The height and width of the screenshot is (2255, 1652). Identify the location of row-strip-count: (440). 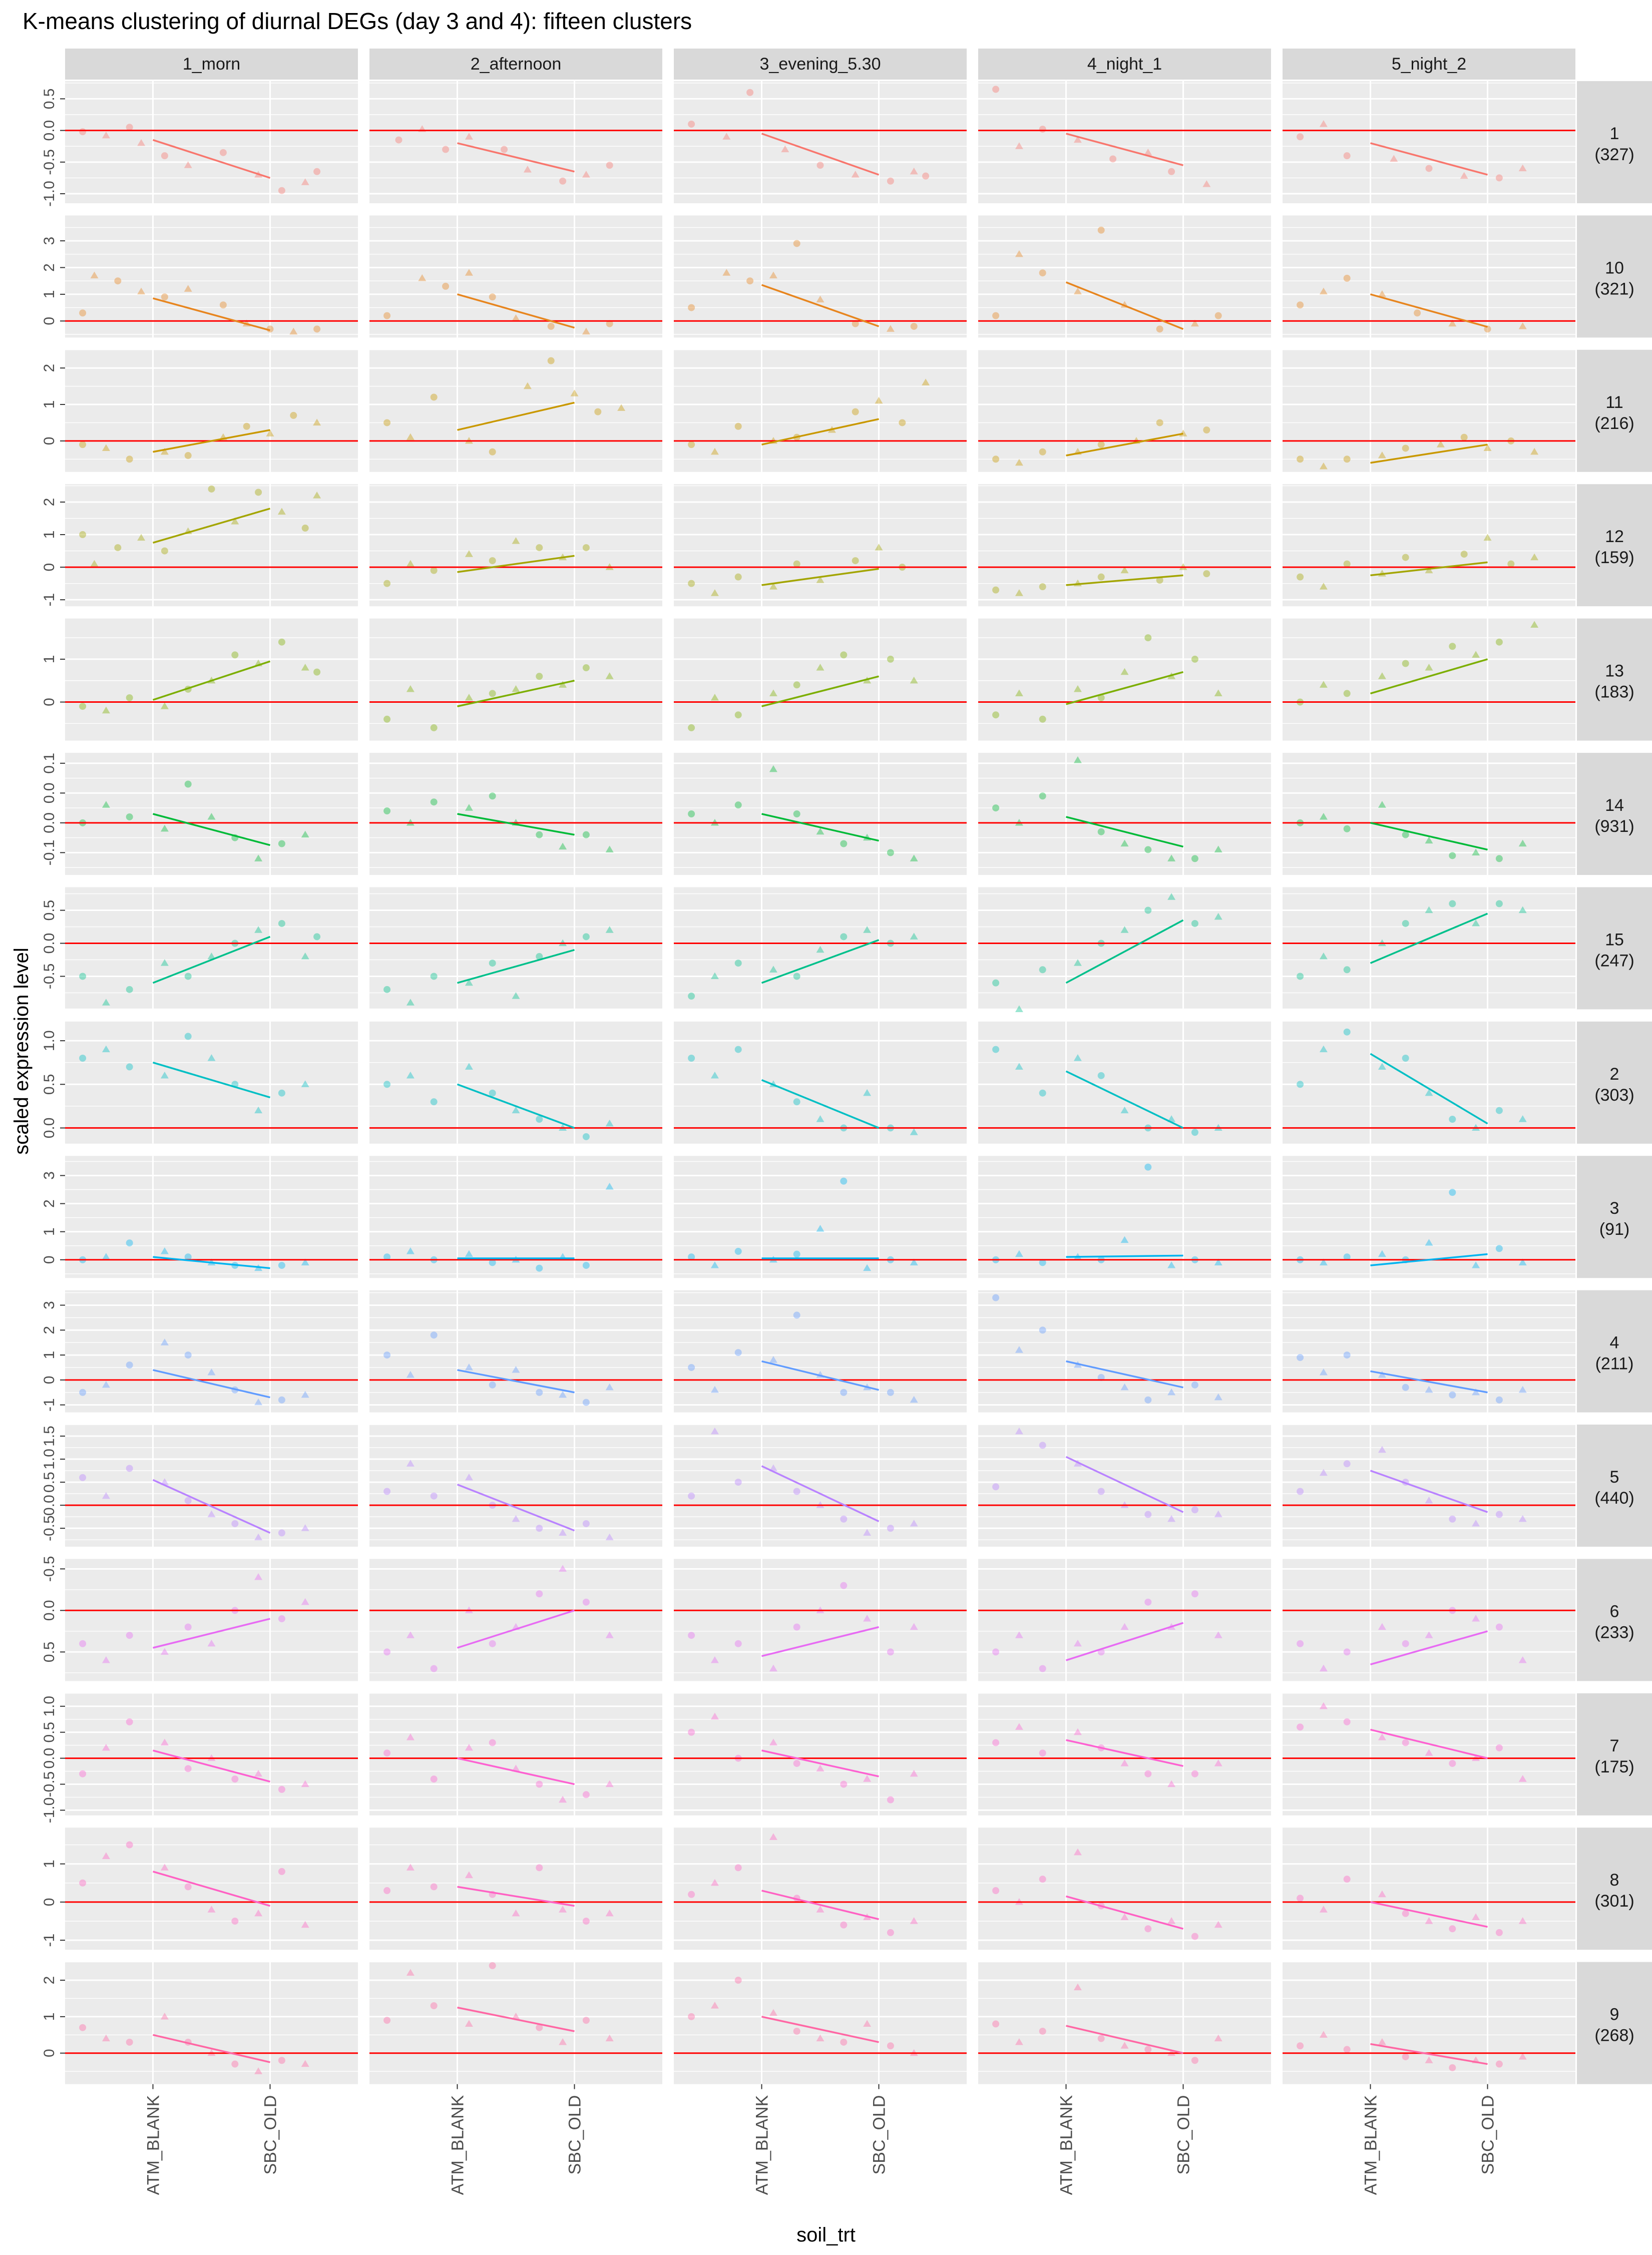
(1614, 1498).